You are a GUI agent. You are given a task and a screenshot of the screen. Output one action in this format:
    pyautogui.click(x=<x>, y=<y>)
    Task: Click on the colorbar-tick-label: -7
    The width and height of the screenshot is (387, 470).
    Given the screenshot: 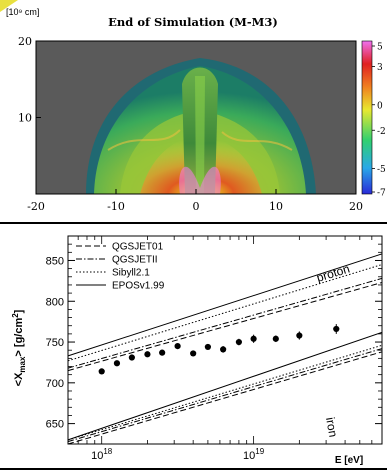 What is the action you would take?
    pyautogui.click(x=381, y=194)
    